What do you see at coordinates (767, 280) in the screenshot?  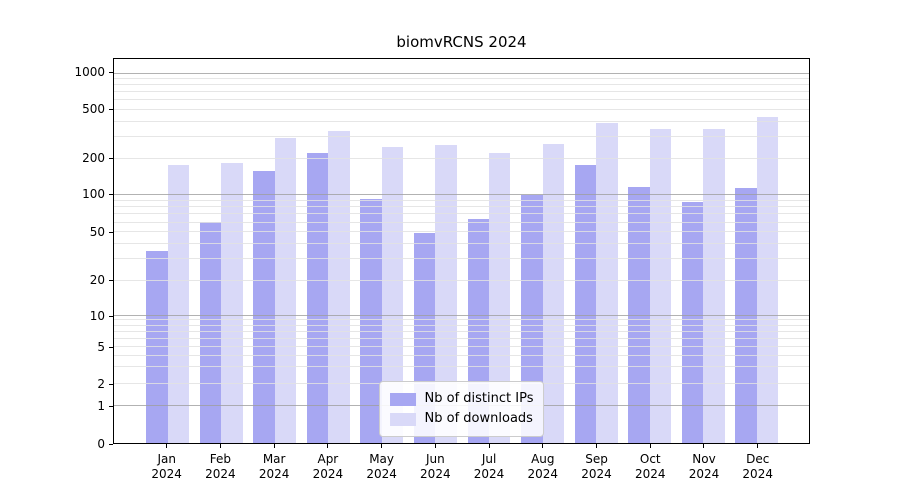 I see `bar-downloads-dec` at bounding box center [767, 280].